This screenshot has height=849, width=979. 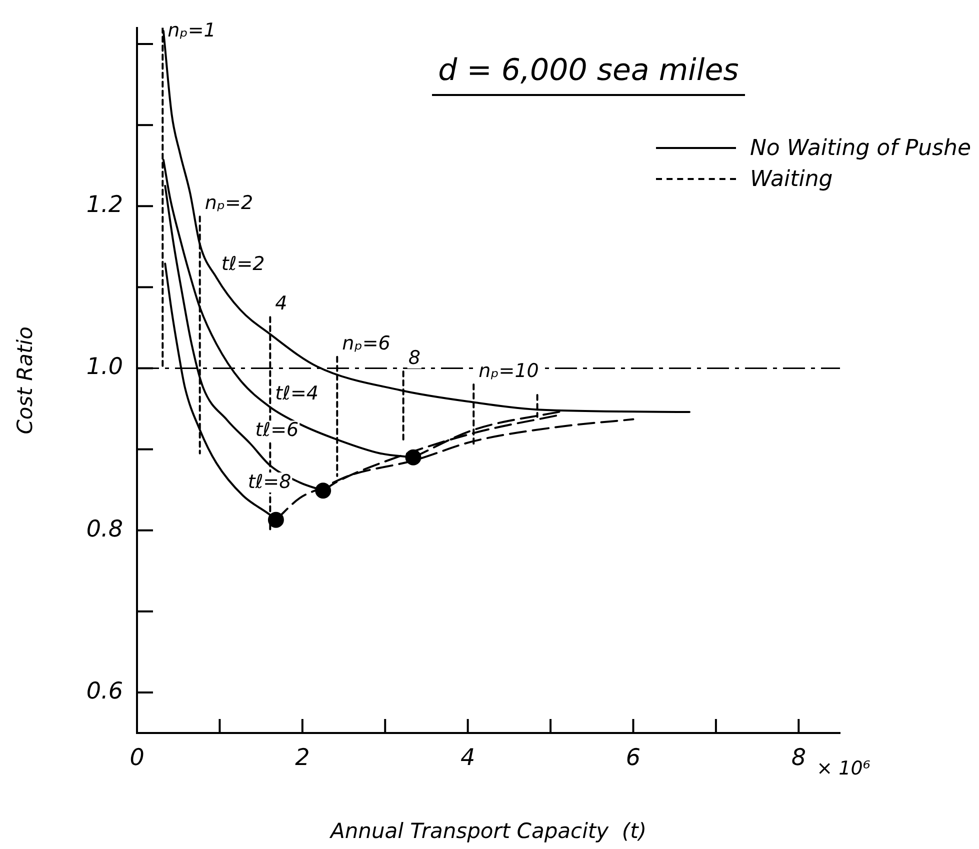 I want to click on legend-label: No Waiting of Pushe, so click(x=860, y=148).